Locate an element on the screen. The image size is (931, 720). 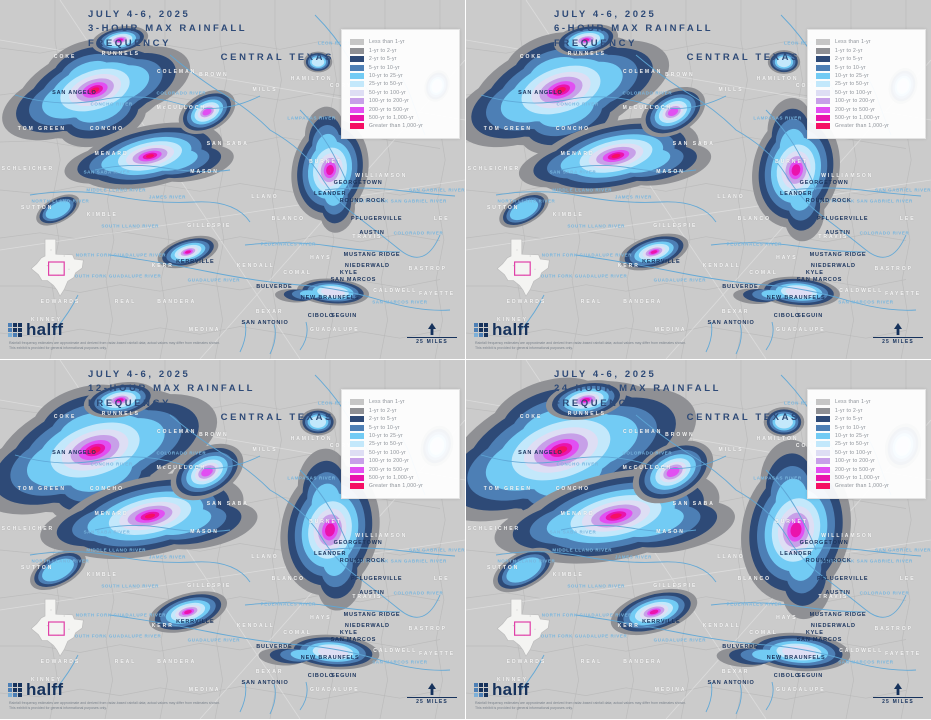
title-main: 12-HOUR MAX RAINFALL FREQUENCY is located at coordinates (171, 396).